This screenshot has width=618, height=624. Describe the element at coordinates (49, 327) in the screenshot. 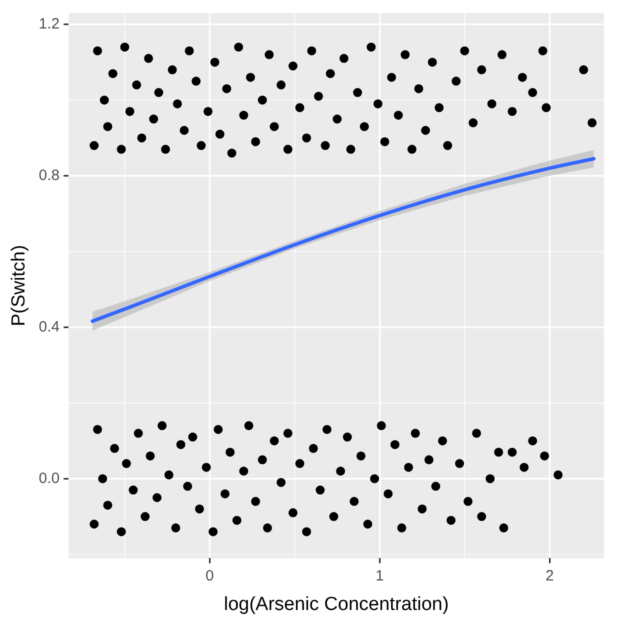

I see `y-tick-label: 0.4` at that location.